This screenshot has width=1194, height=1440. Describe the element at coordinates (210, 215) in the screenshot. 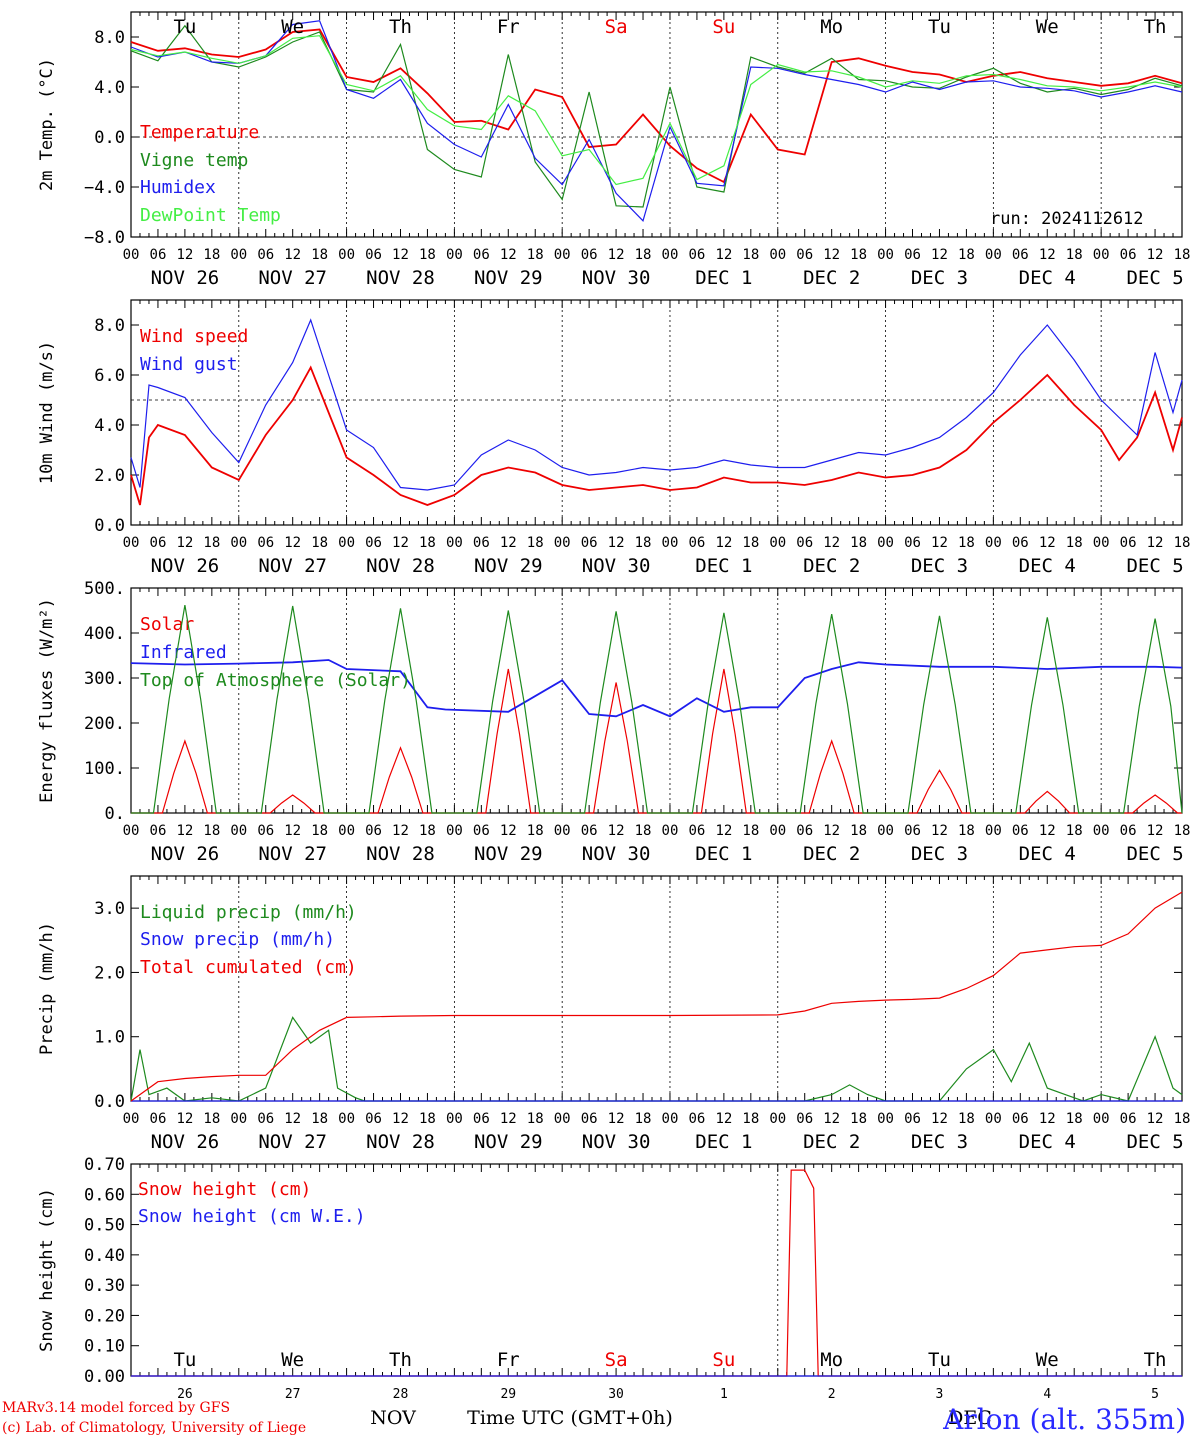

I see `legend-entry: DewPoint Temp` at that location.